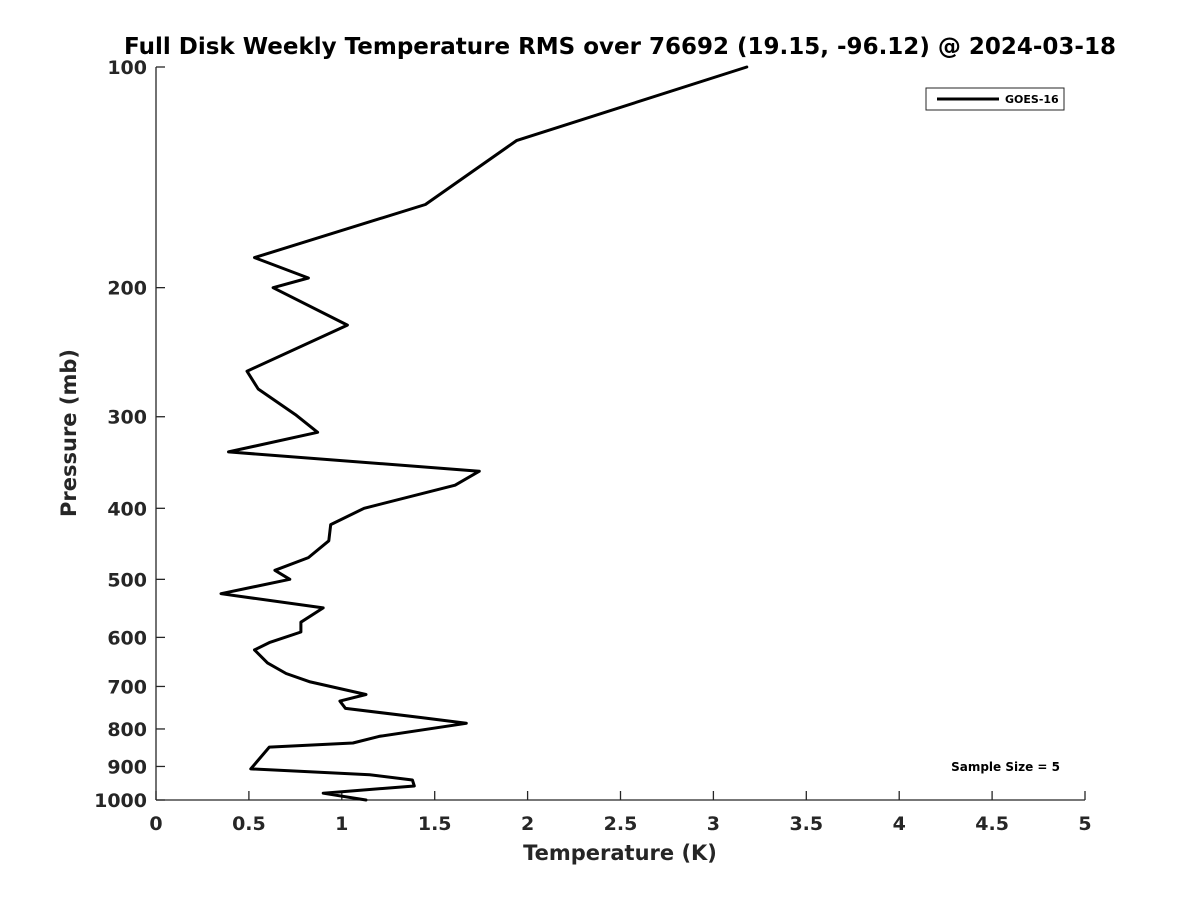 This screenshot has width=1200, height=900. Describe the element at coordinates (992, 824) in the screenshot. I see `x-tick-label: 4.5` at that location.